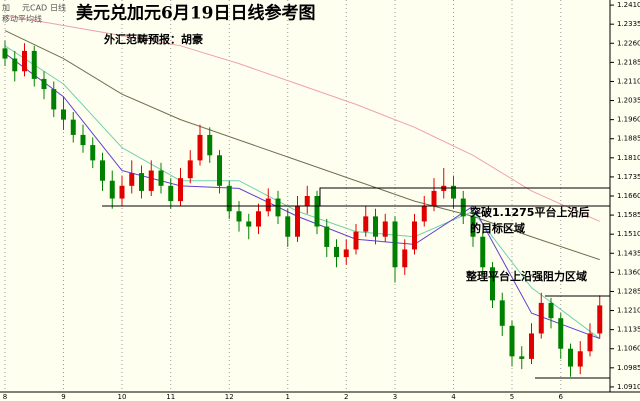  Describe the element at coordinates (5, 397) in the screenshot. I see `x-tick-label: 8` at that location.